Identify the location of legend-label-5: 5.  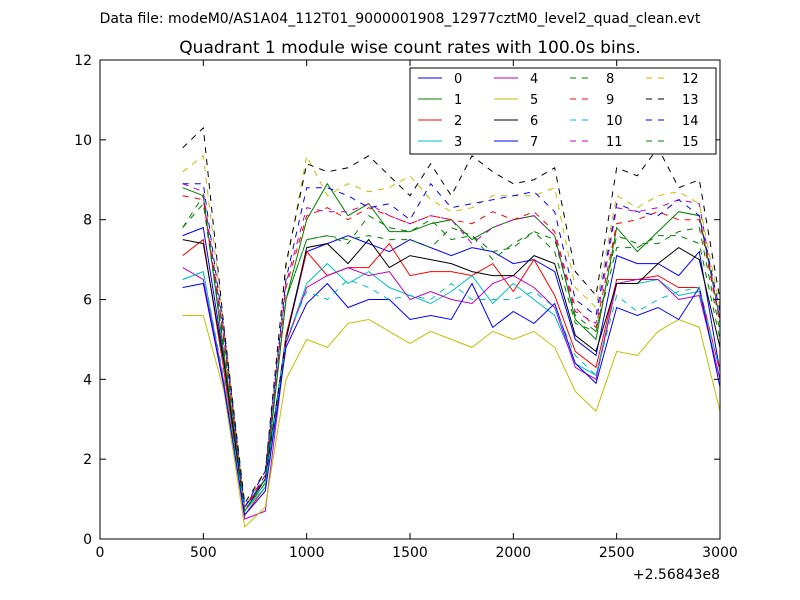
(534, 100).